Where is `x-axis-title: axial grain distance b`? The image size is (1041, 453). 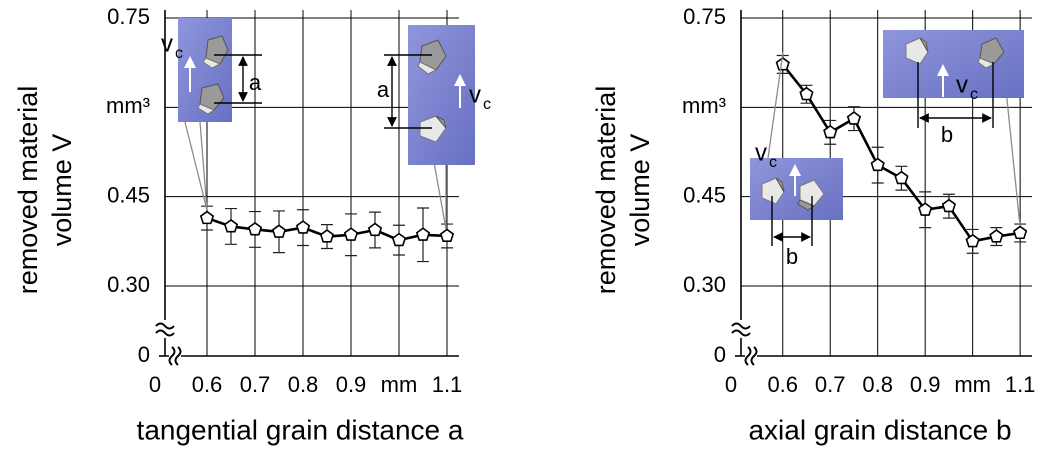 x-axis-title: axial grain distance b is located at coordinates (879, 429).